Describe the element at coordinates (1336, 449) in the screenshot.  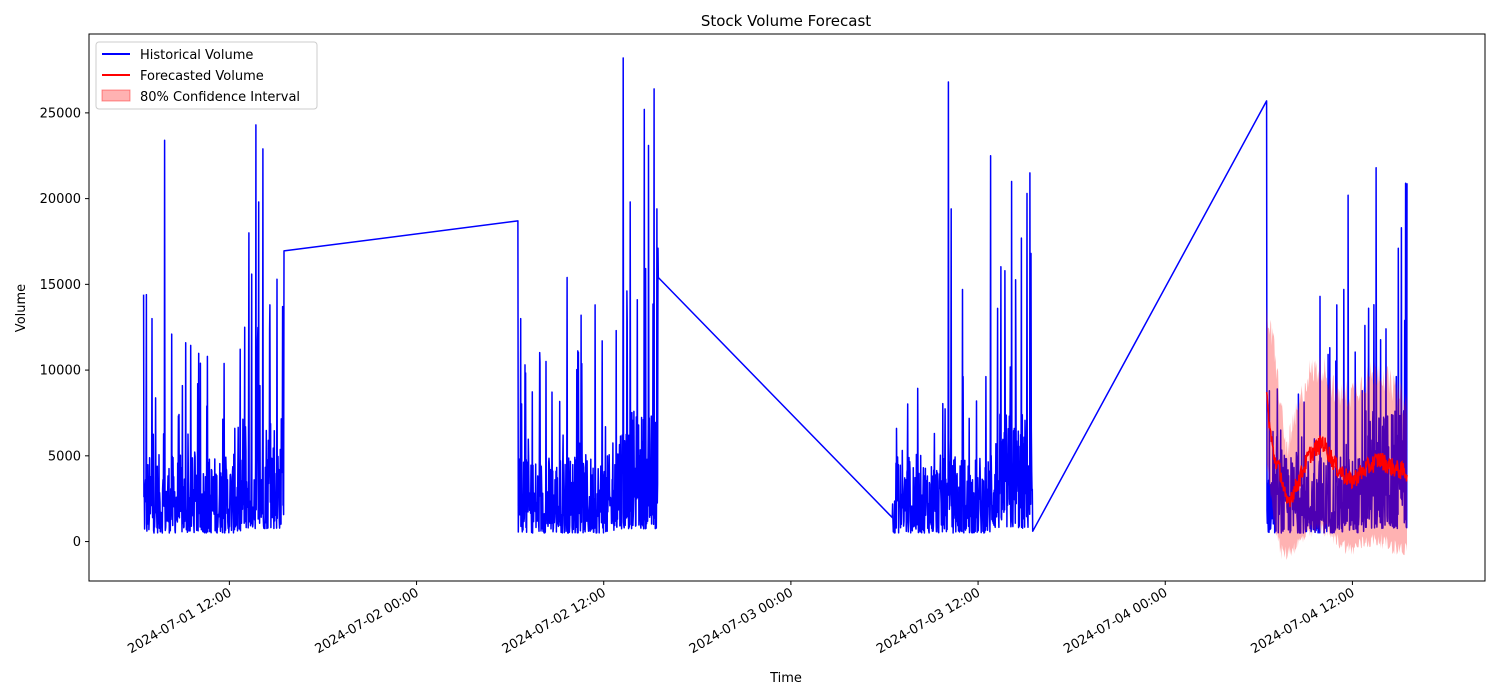
I see `forecasted-volume-line` at that location.